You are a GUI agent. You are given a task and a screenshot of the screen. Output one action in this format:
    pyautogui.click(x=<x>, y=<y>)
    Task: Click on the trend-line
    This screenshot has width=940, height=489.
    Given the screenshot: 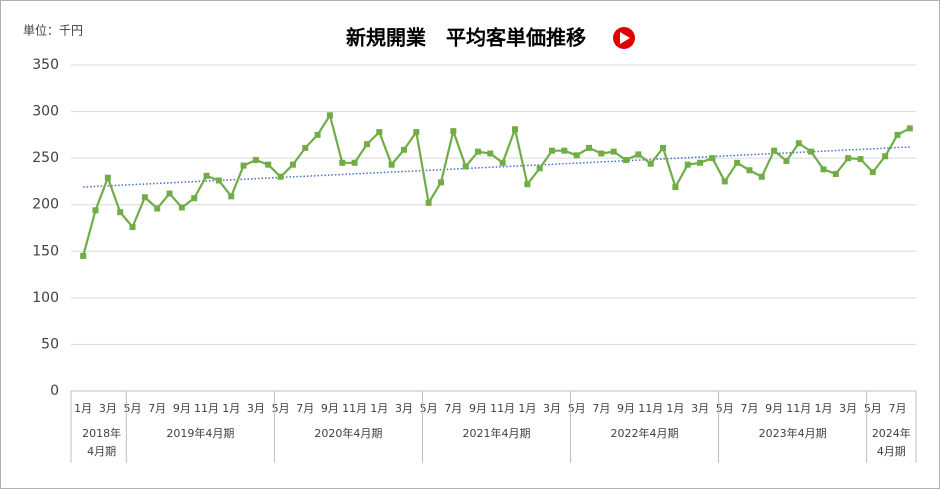 What is the action you would take?
    pyautogui.click(x=496, y=167)
    